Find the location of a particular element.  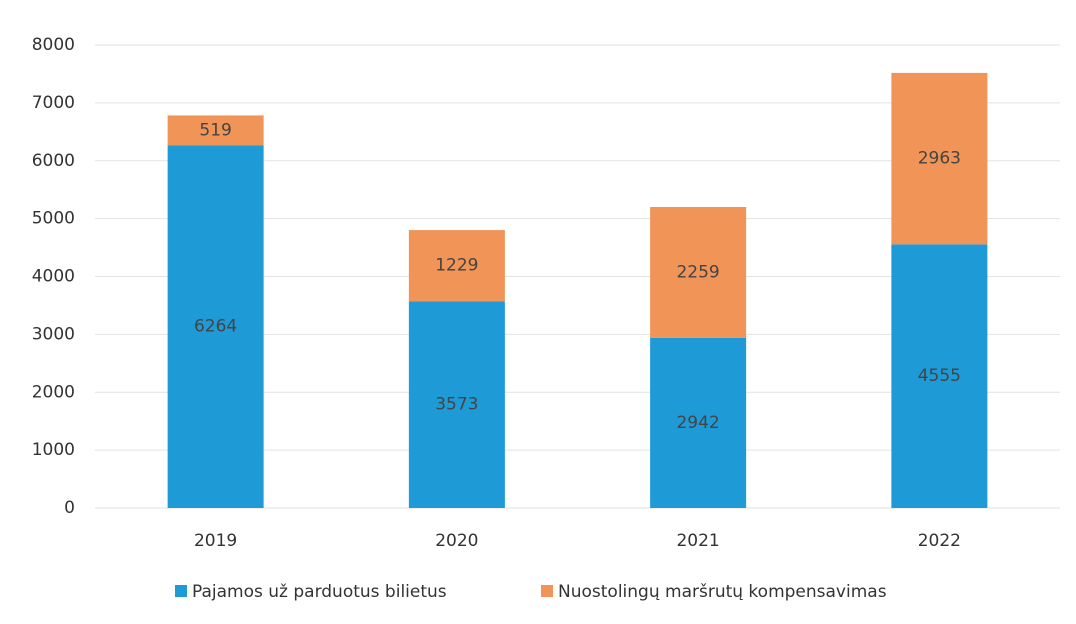

y-tick-label: 6000 is located at coordinates (53, 161).